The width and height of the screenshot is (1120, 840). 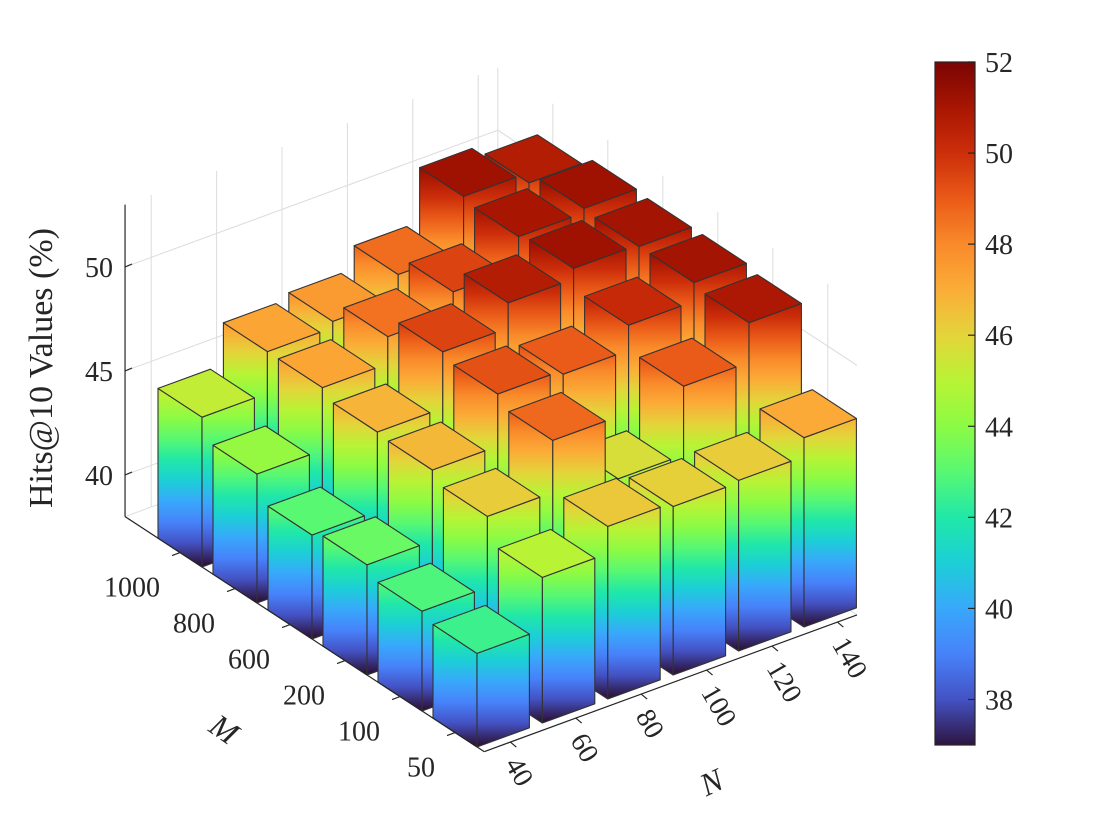 What do you see at coordinates (249, 660) in the screenshot?
I see `m-tick-label: 600` at bounding box center [249, 660].